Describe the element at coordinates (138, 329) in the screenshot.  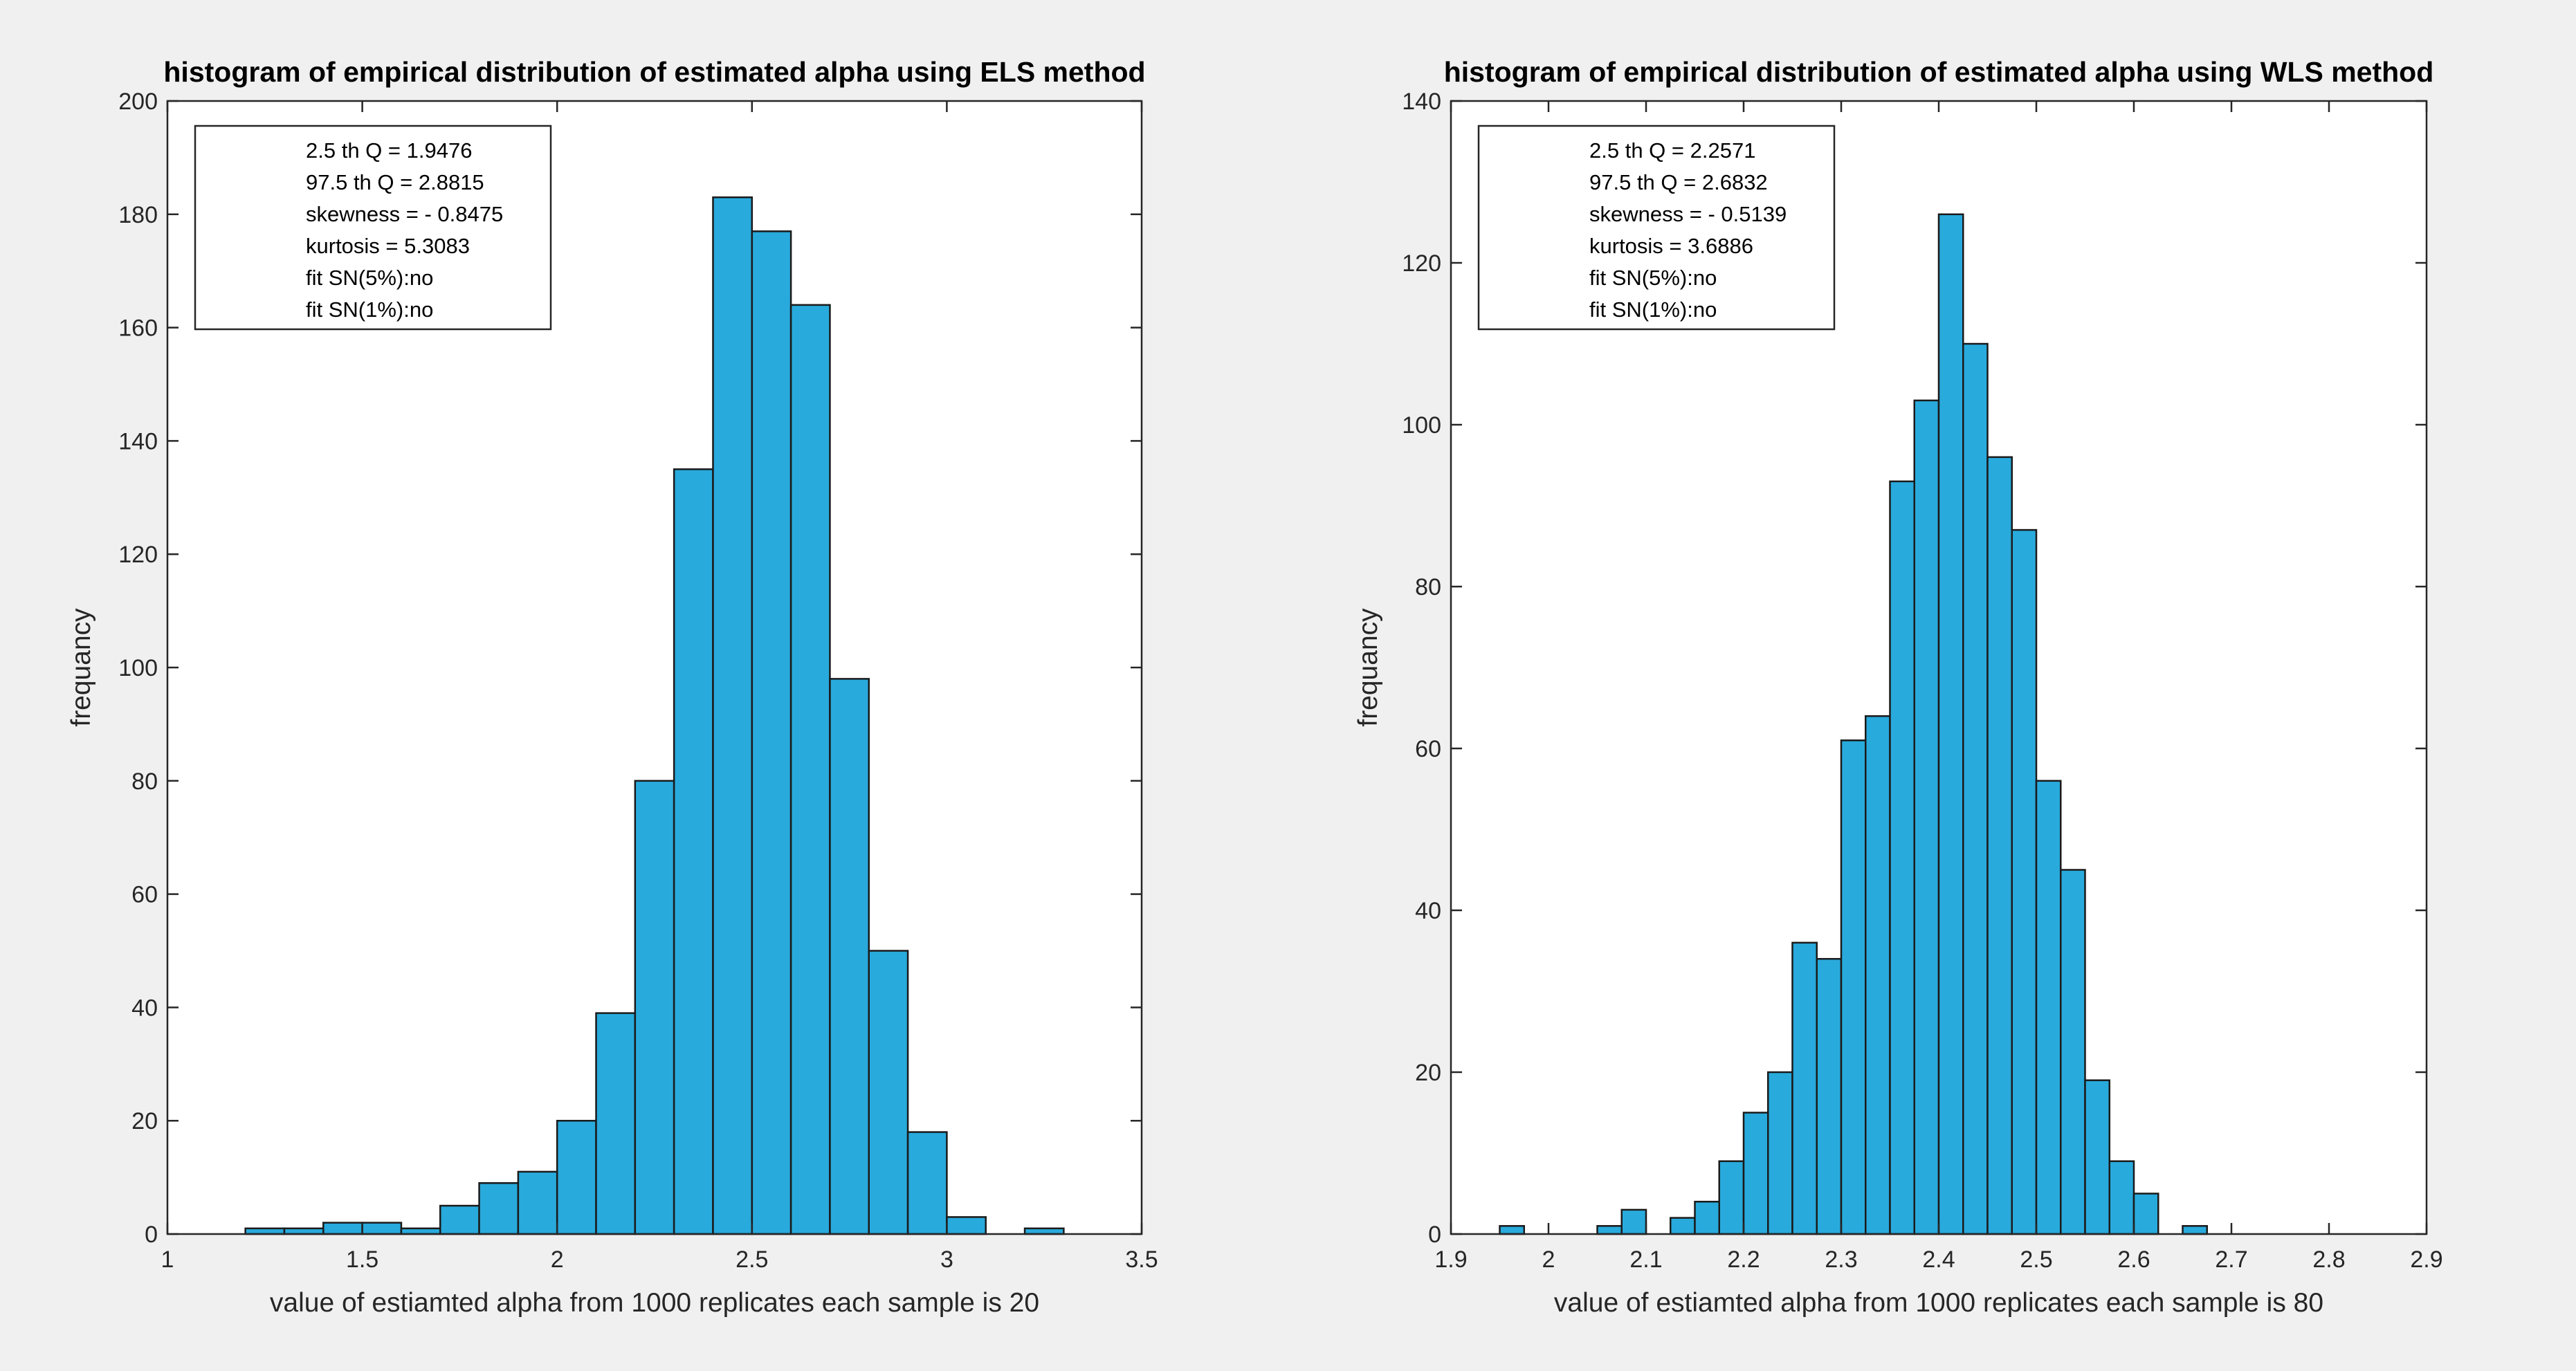
I see `y-tick-label: 160` at that location.